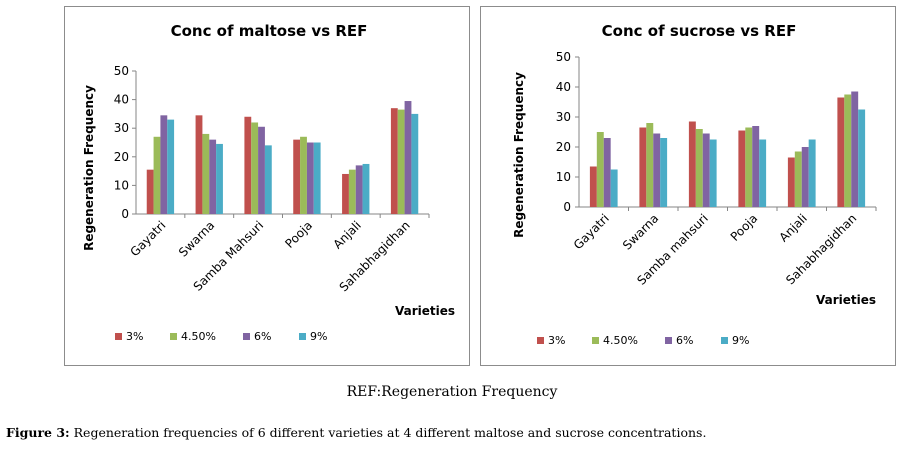  What do you see at coordinates (699, 31) in the screenshot?
I see `chart-title: Conc of sucrose vs REF` at bounding box center [699, 31].